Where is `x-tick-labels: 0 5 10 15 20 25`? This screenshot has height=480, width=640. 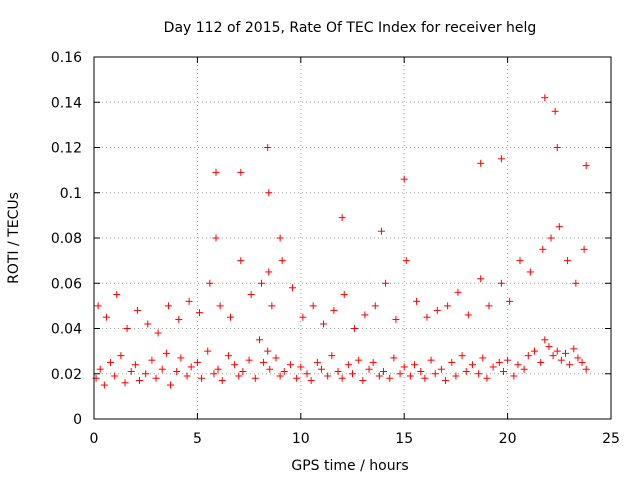
x-tick-labels: 0 5 10 15 20 25 is located at coordinates (355, 439).